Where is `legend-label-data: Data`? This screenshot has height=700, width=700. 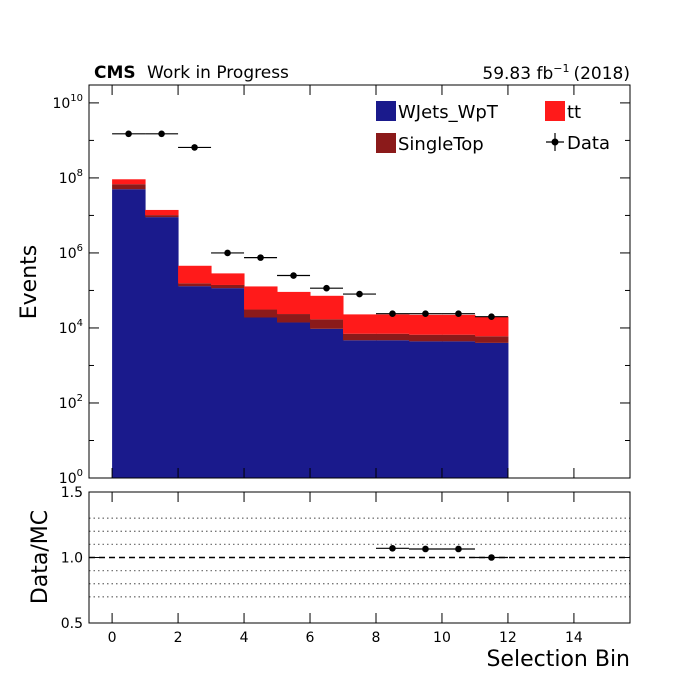 legend-label-data: Data is located at coordinates (588, 143).